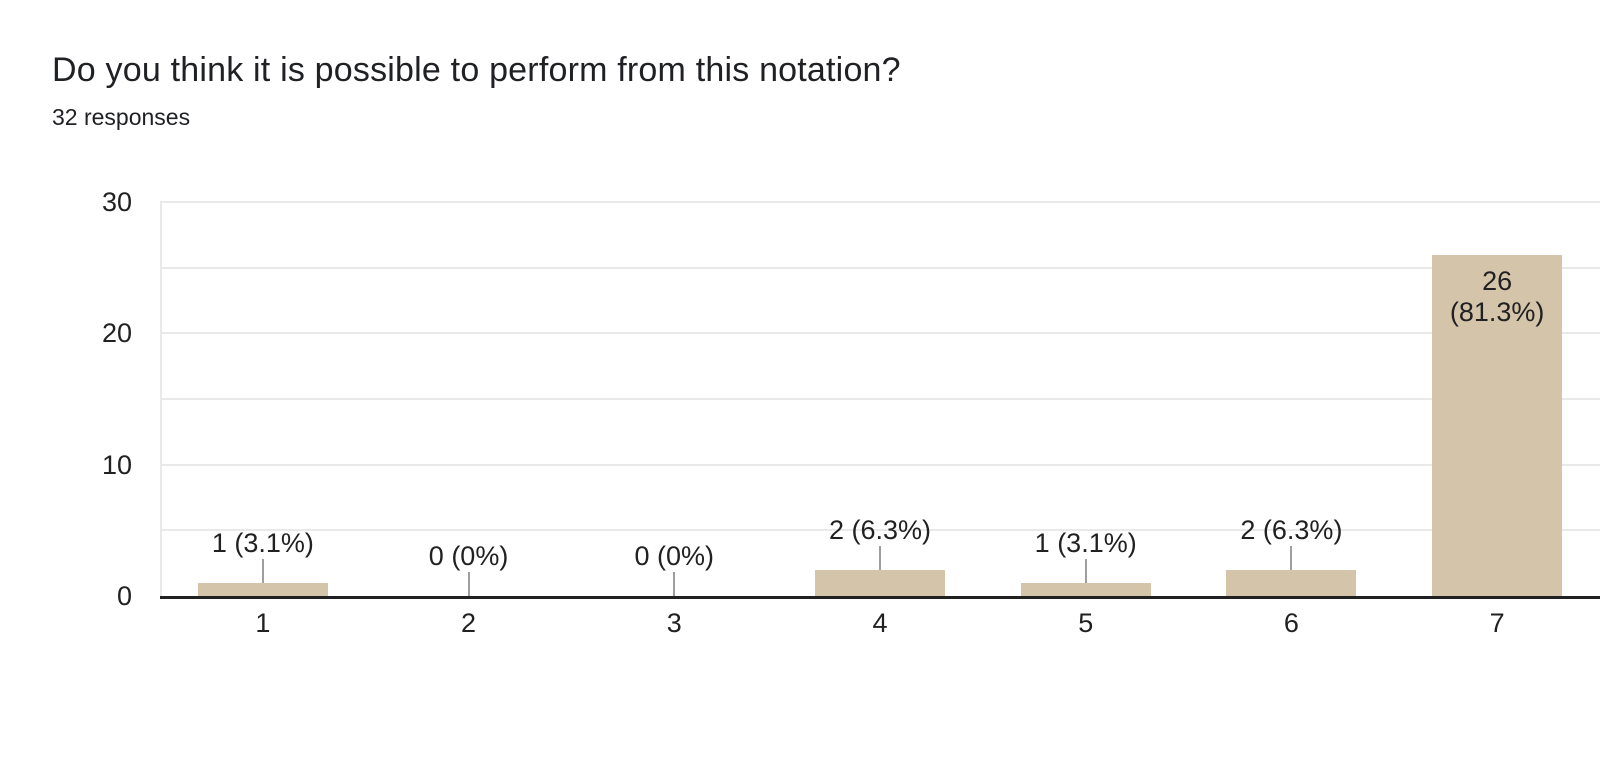 The height and width of the screenshot is (761, 1600). Describe the element at coordinates (124, 596) in the screenshot. I see `y-axis-tick-label: 0` at that location.